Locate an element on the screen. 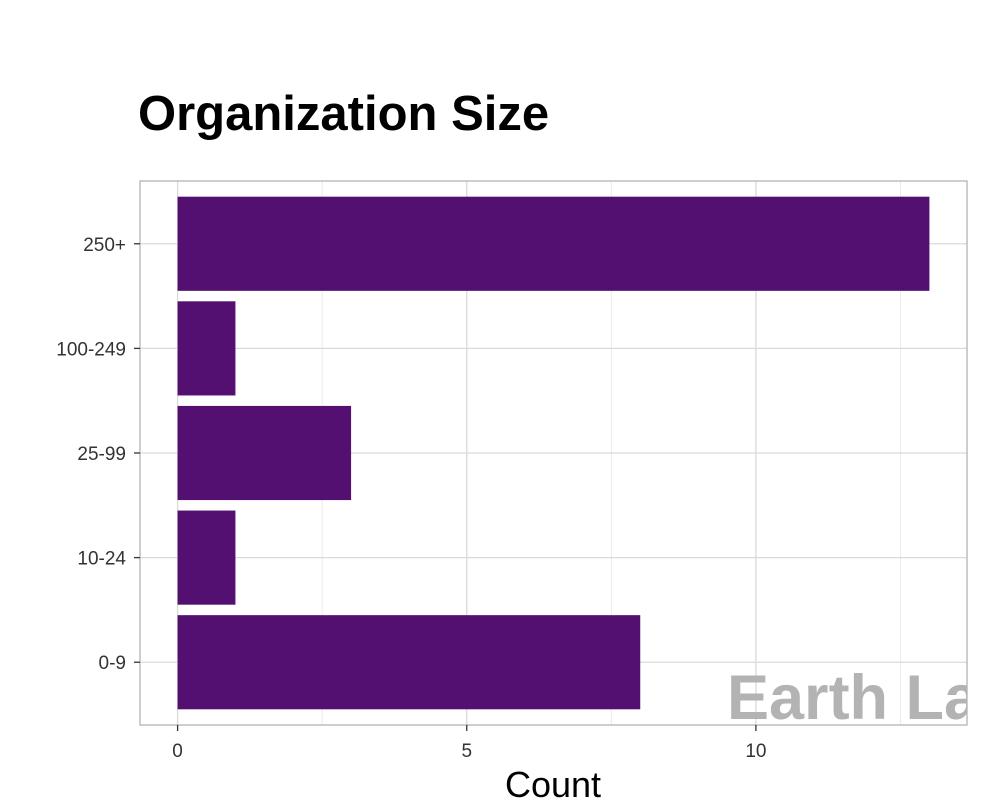  y-tick-label: 250+ is located at coordinates (104, 245).